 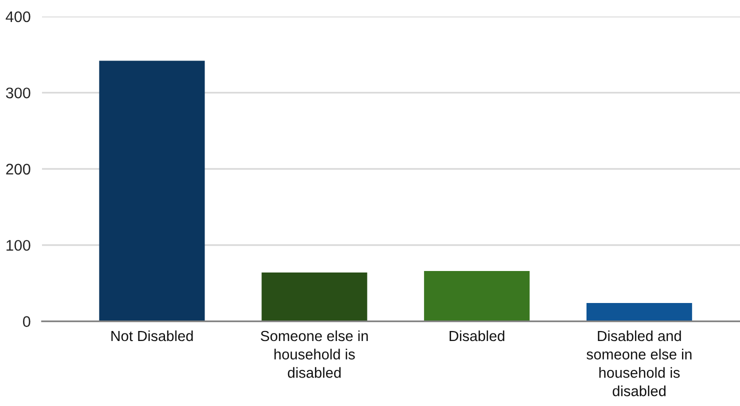 What do you see at coordinates (18, 93) in the screenshot?
I see `y-tick-label: 300` at bounding box center [18, 93].